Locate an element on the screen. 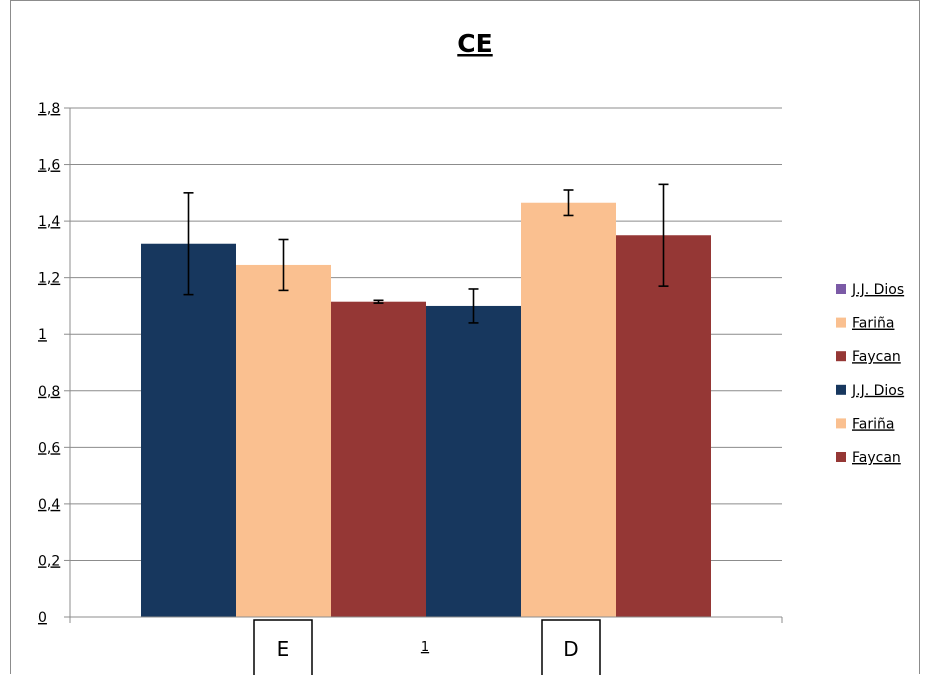 Image resolution: width=926 pixels, height=675 pixels. y-tick-label: 0 is located at coordinates (42, 618).